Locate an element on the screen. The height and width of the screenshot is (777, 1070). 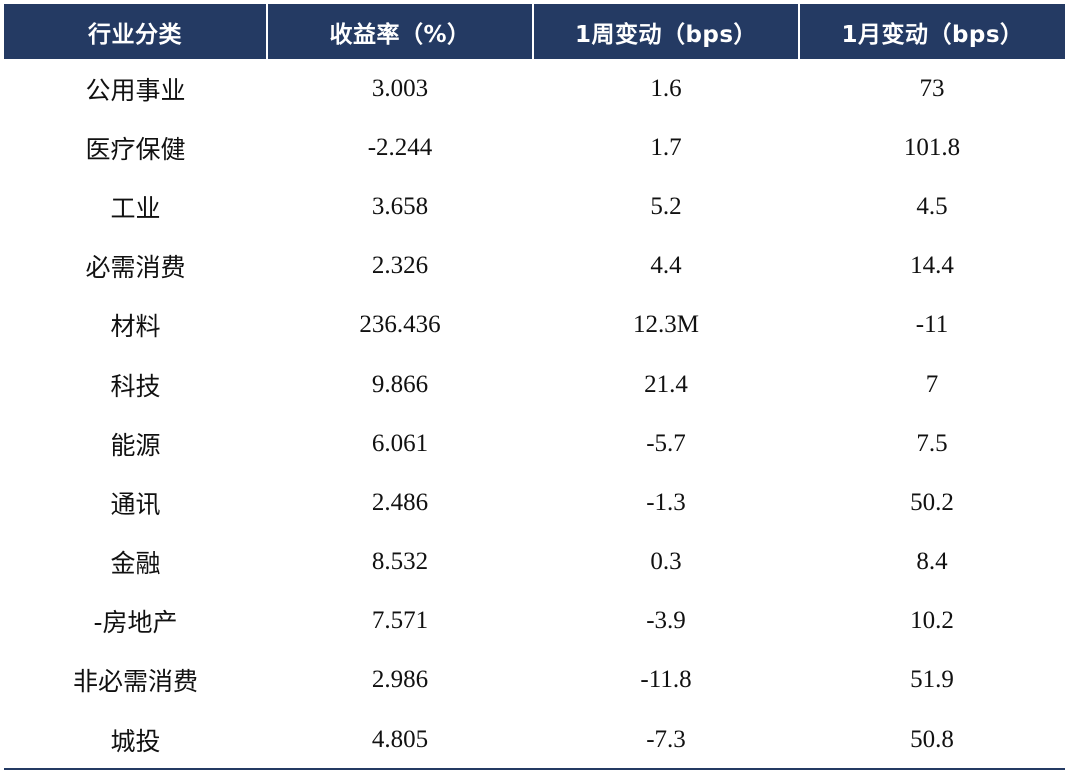
table-row: 能源 6.061 -5.7 7.5 is located at coordinates (534, 443).